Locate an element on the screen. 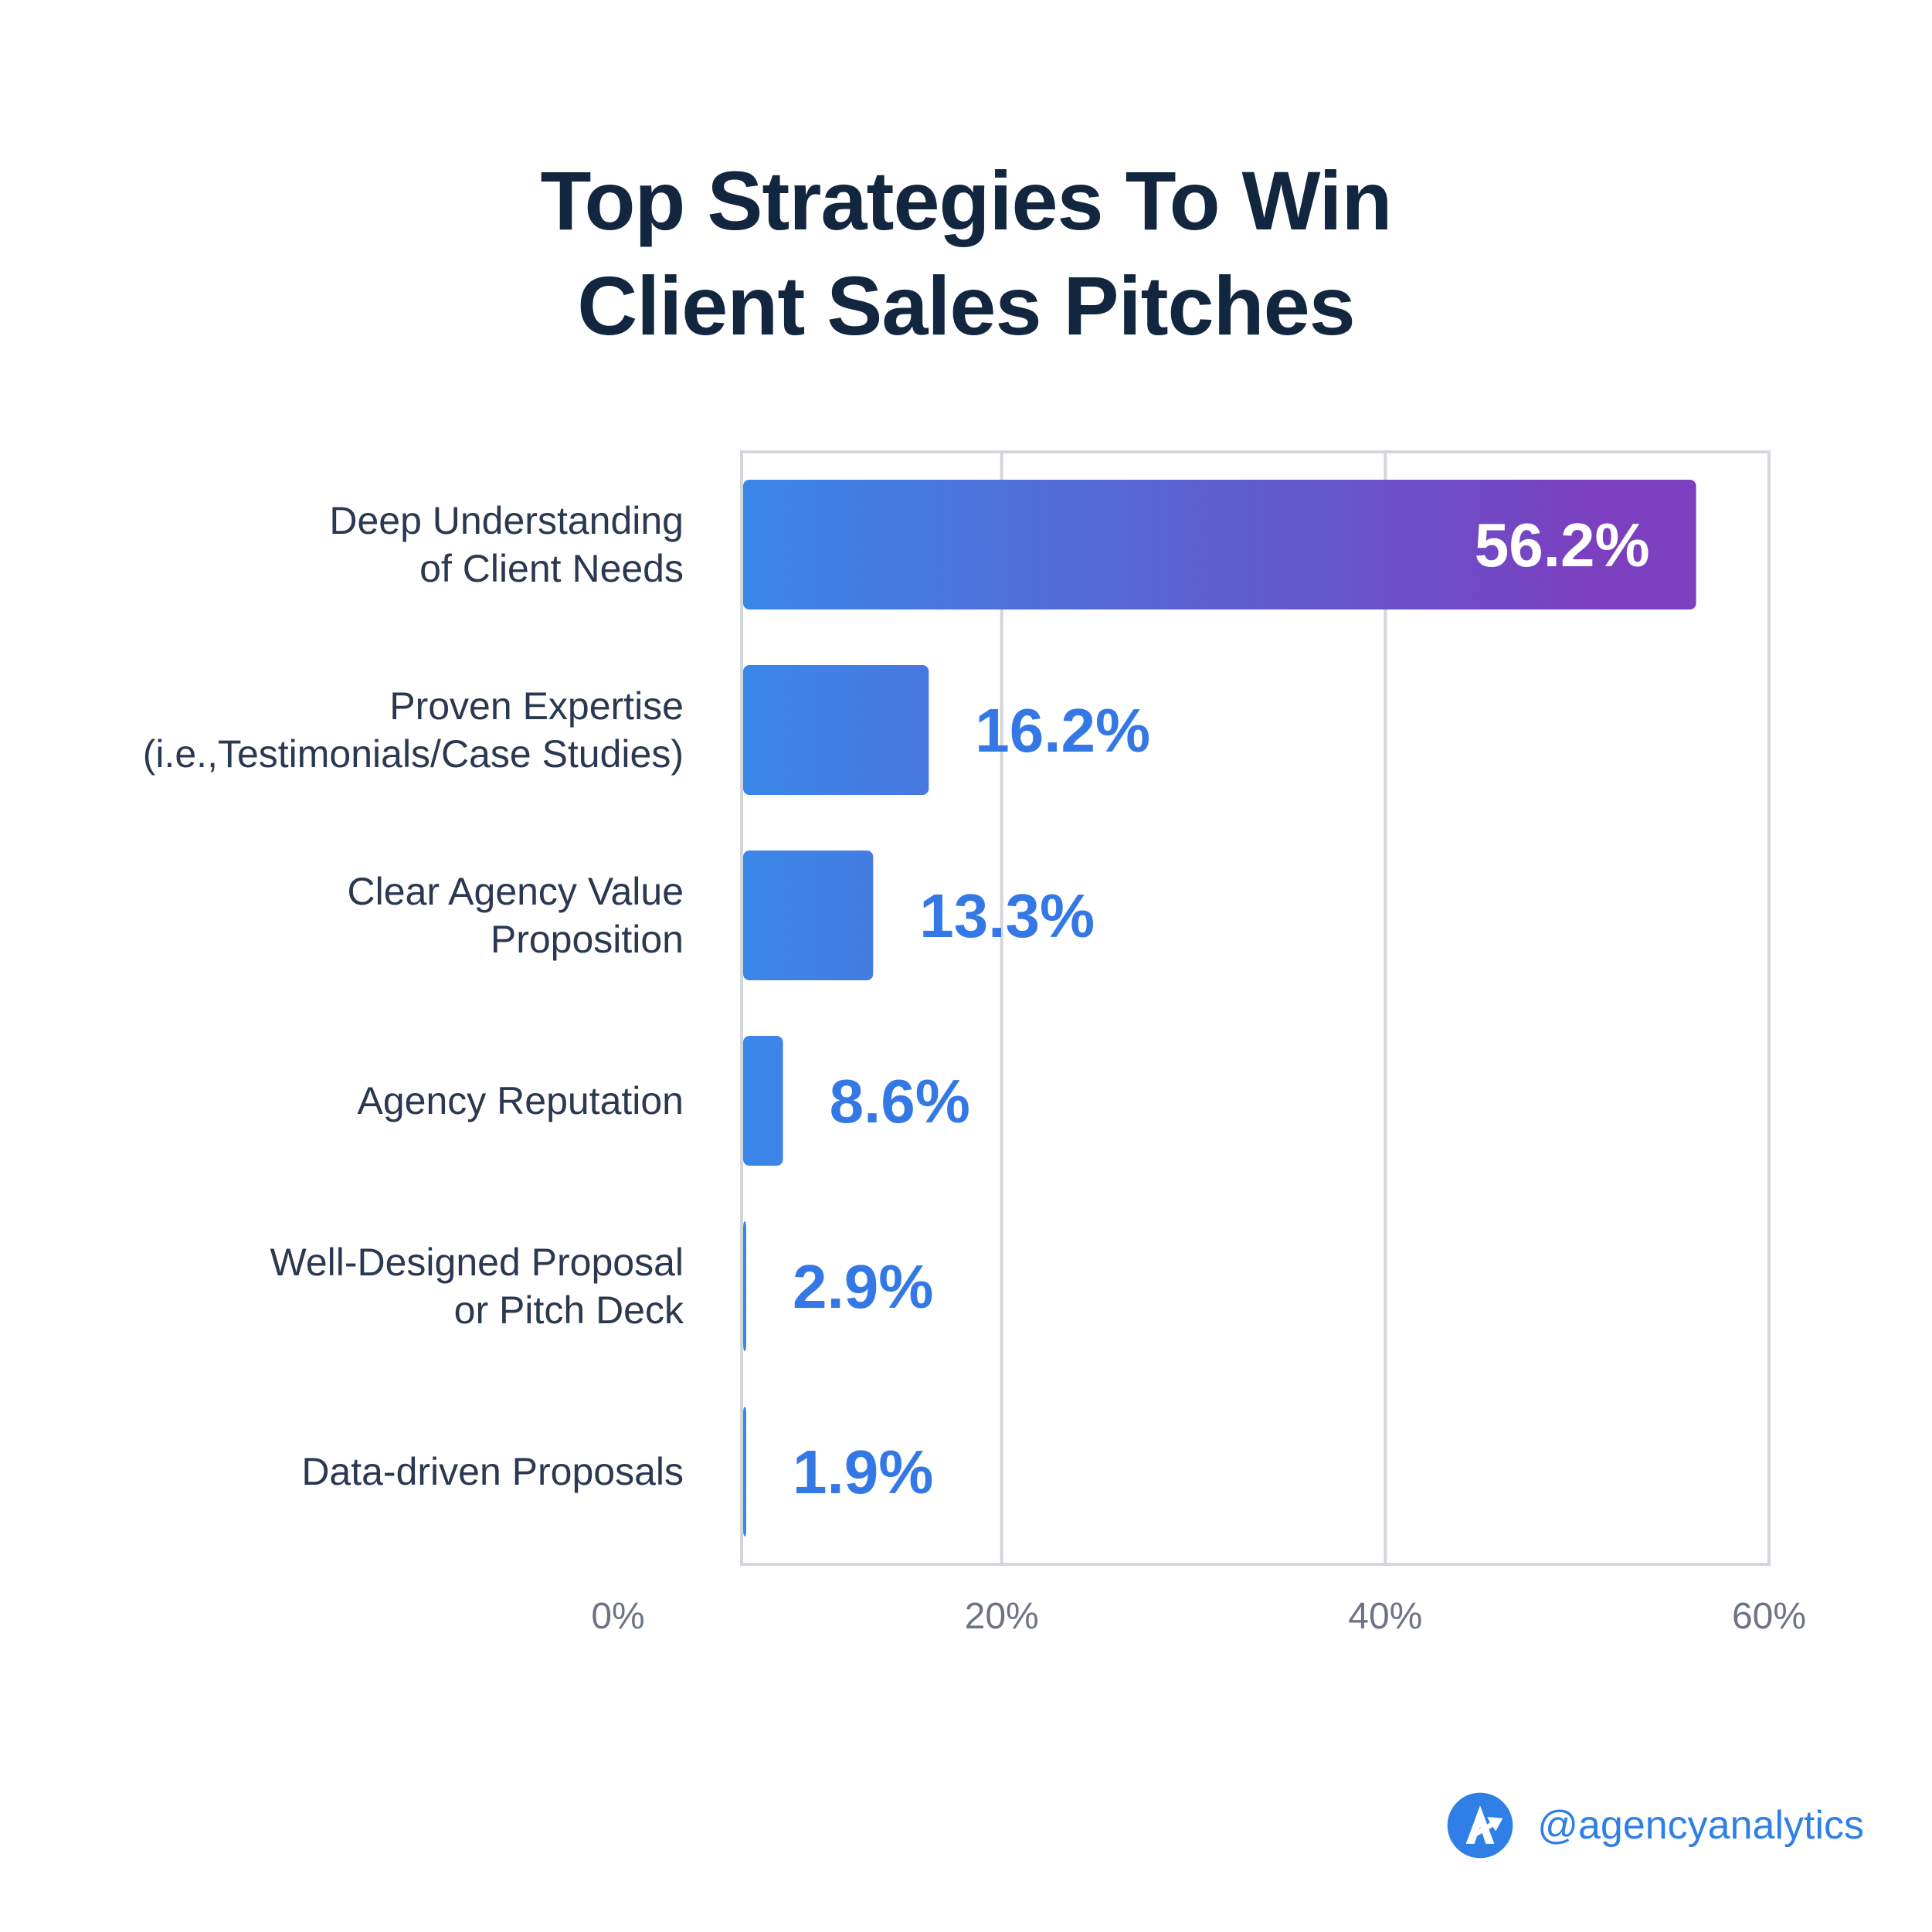 Image resolution: width=1932 pixels, height=1932 pixels. value-label: 8.6% is located at coordinates (900, 1102).